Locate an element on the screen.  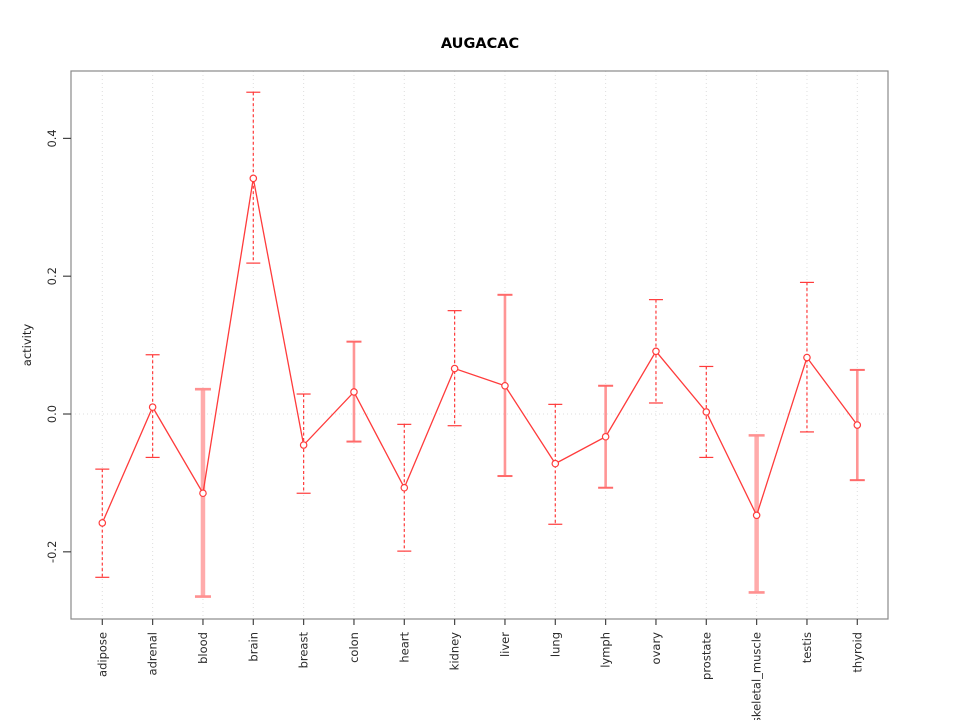
x-tick-label: liver is located at coordinates (505, 644).